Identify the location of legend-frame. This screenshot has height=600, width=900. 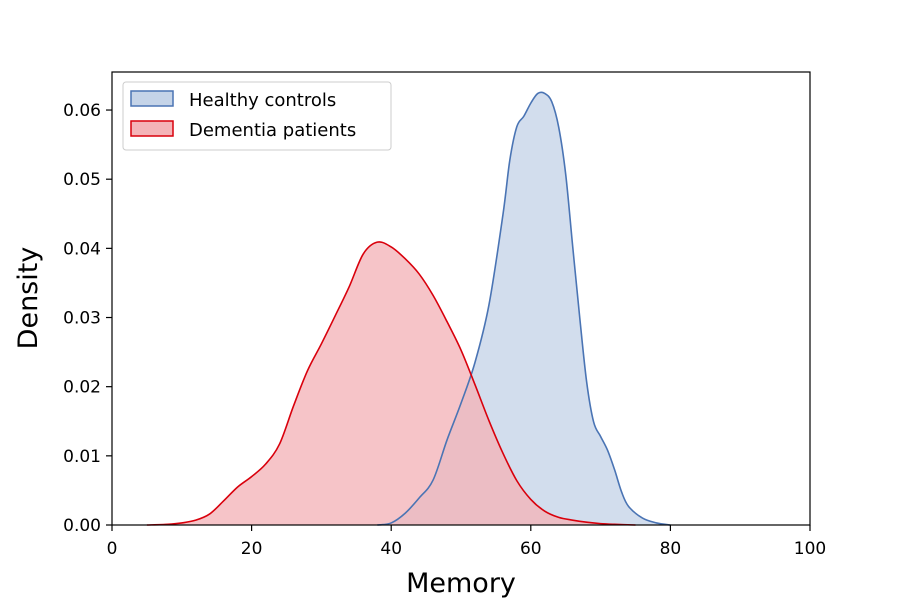
(257, 116).